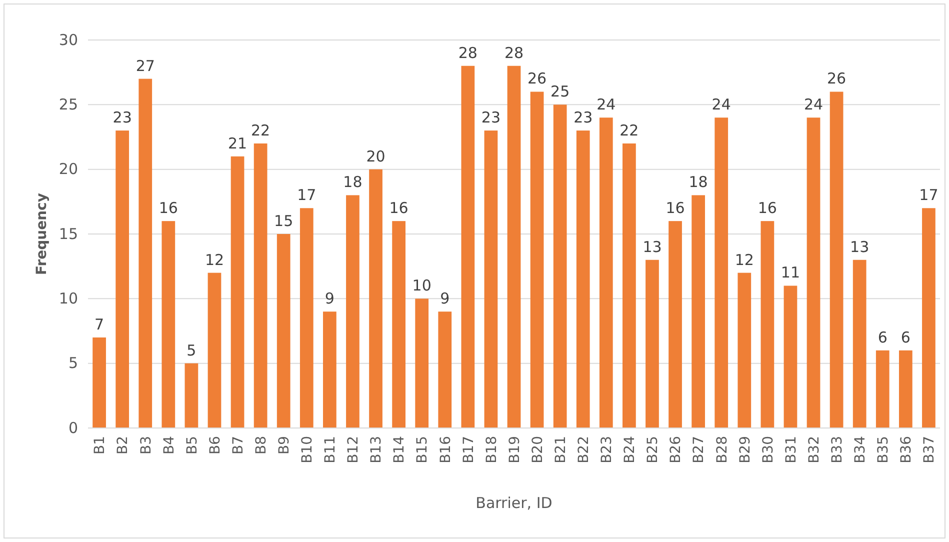  I want to click on x-tick-label: B24, so click(630, 450).